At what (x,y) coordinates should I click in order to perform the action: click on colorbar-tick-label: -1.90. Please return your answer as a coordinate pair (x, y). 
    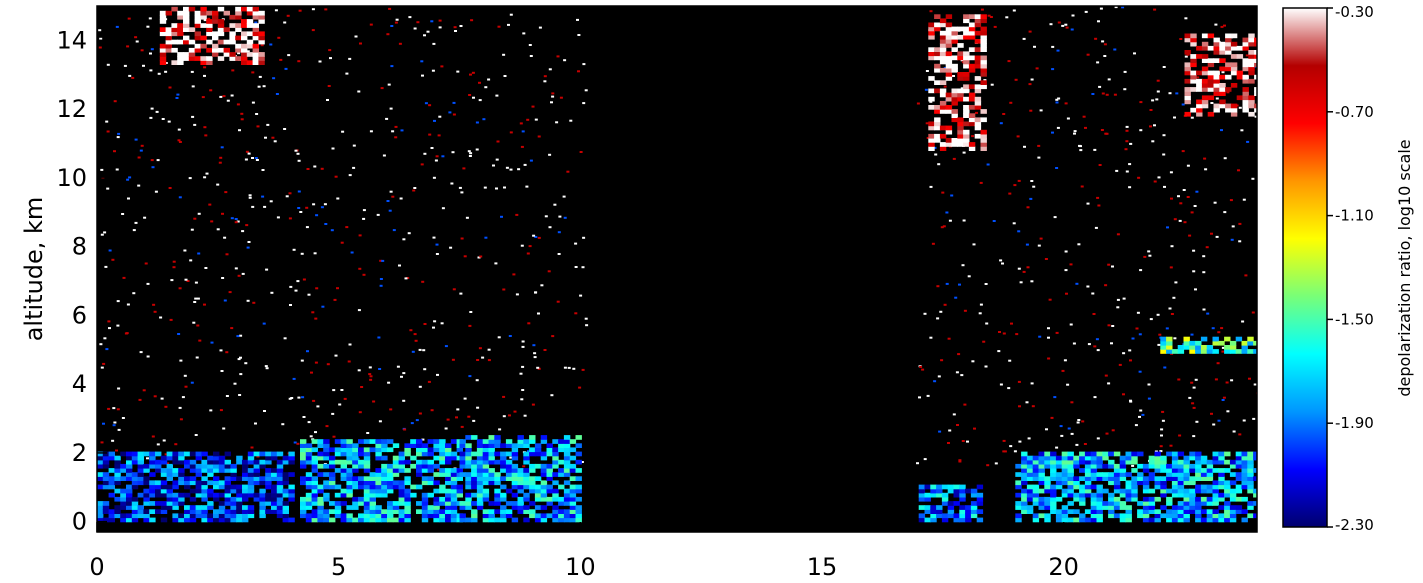
    Looking at the image, I should click on (1354, 423).